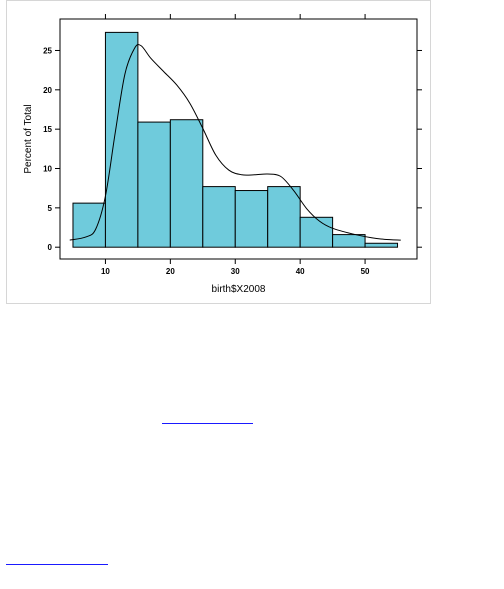  I want to click on y-tick-label: 0, so click(50, 247).